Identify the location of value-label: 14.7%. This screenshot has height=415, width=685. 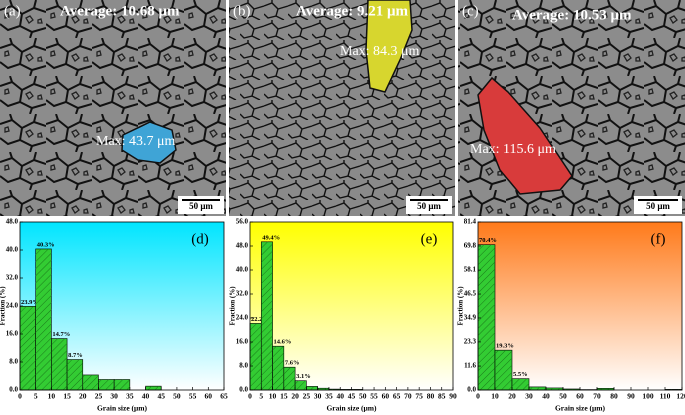
(61, 334).